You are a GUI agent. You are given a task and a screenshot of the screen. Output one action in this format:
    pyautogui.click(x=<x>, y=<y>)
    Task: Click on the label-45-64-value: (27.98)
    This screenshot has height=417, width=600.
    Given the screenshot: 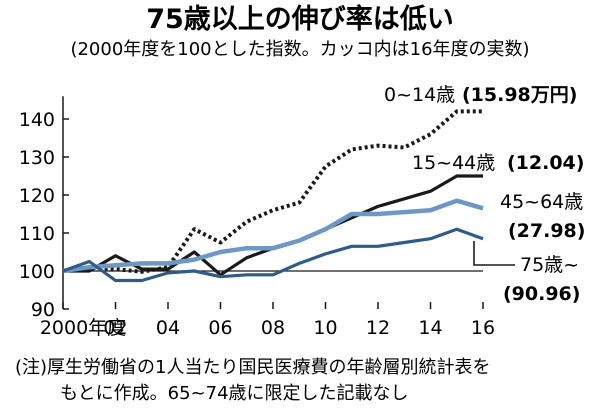 What is the action you would take?
    pyautogui.click(x=546, y=231)
    